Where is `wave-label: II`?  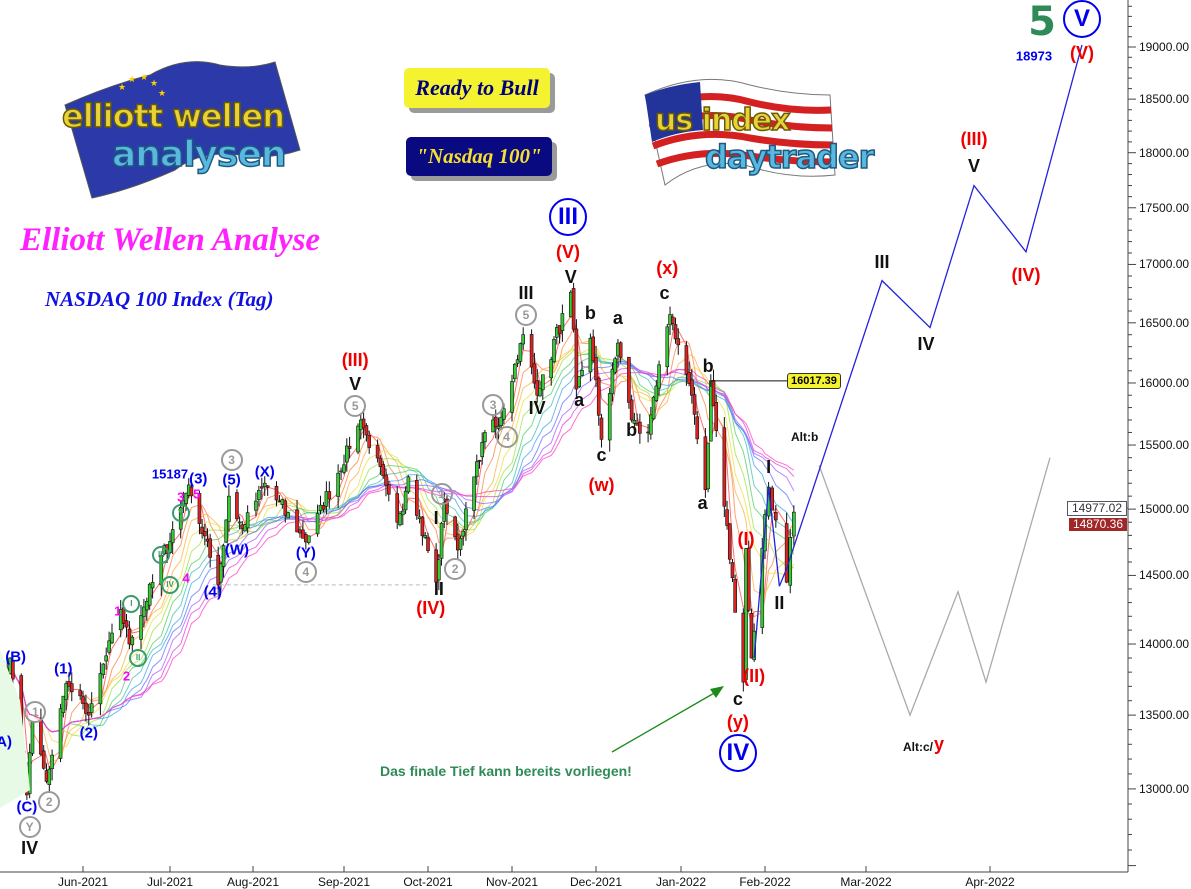 wave-label: II is located at coordinates (438, 588).